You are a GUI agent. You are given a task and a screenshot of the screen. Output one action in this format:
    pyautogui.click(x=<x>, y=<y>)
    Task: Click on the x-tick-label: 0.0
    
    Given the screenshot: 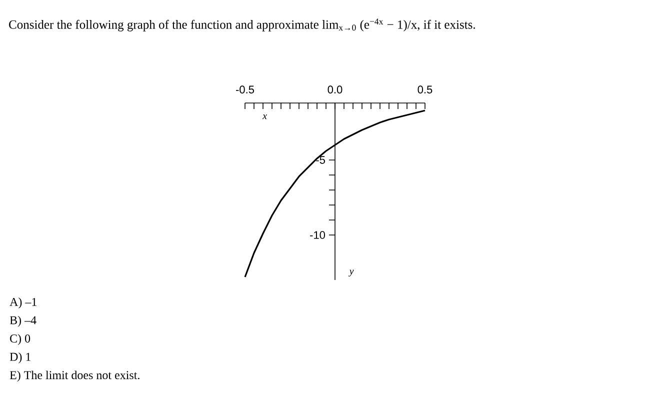 What is the action you would take?
    pyautogui.click(x=335, y=90)
    